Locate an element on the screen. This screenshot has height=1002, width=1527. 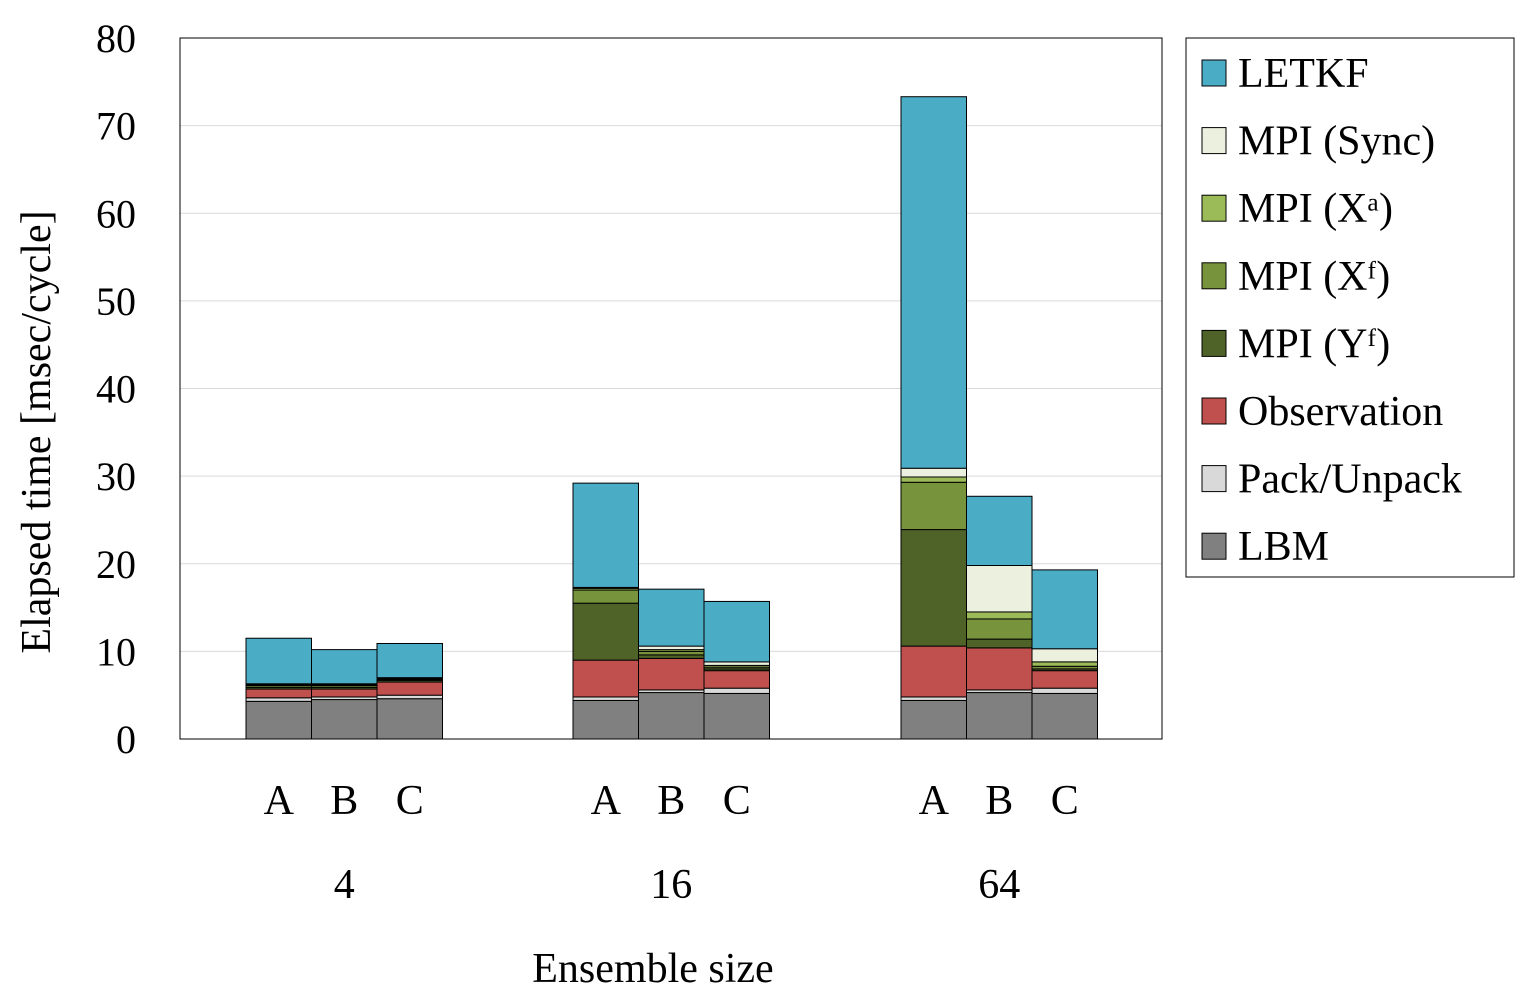
y-tick-label: 0 is located at coordinates (126, 739).